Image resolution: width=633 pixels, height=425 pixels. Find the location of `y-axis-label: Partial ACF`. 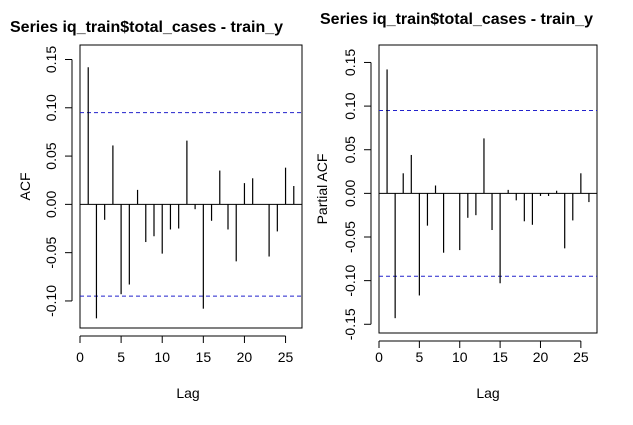

y-axis-label: Partial ACF is located at coordinates (322, 189).